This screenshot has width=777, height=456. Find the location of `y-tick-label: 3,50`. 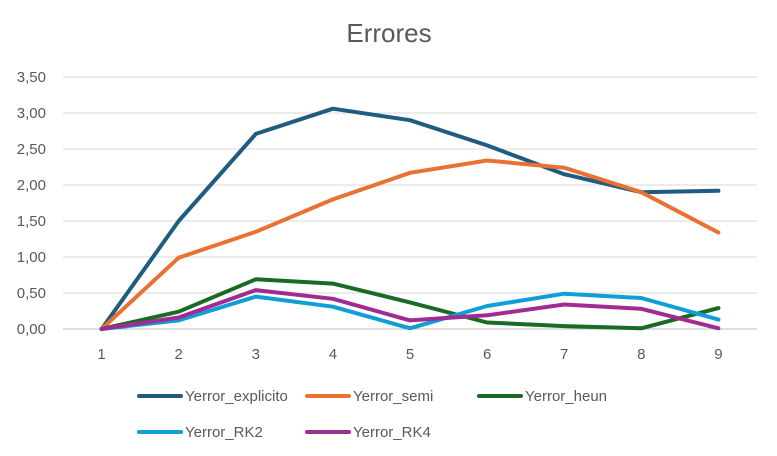

y-tick-label: 3,50 is located at coordinates (31, 77).